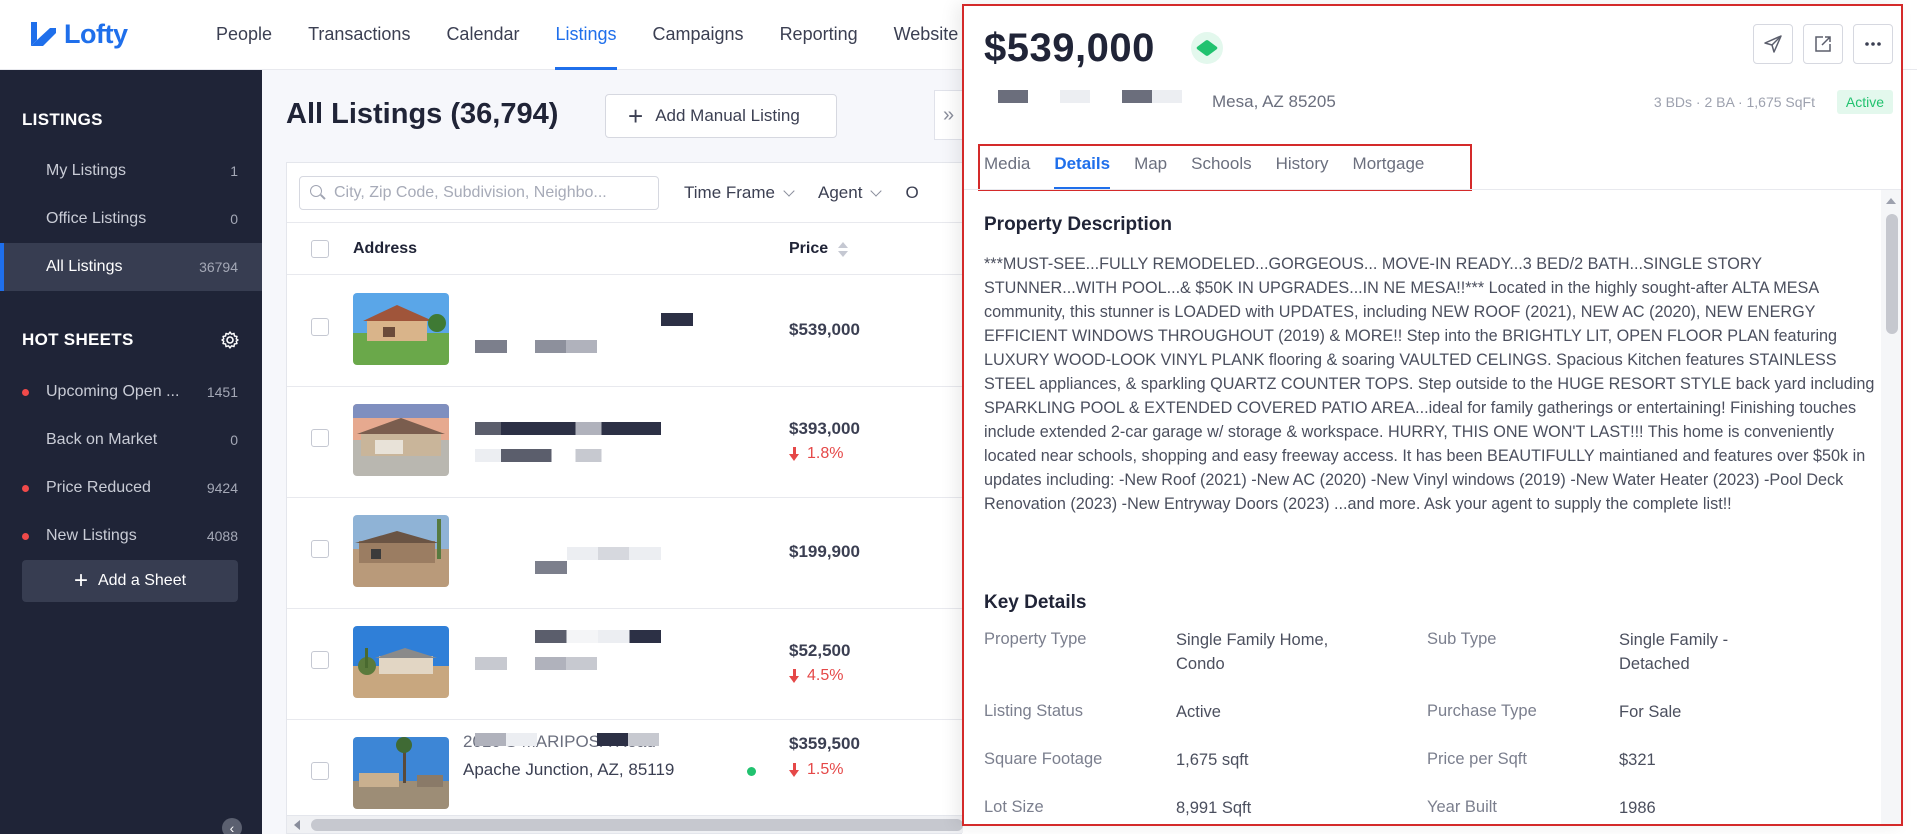 The image size is (1917, 834). What do you see at coordinates (491, 192) in the screenshot?
I see `search-input` at bounding box center [491, 192].